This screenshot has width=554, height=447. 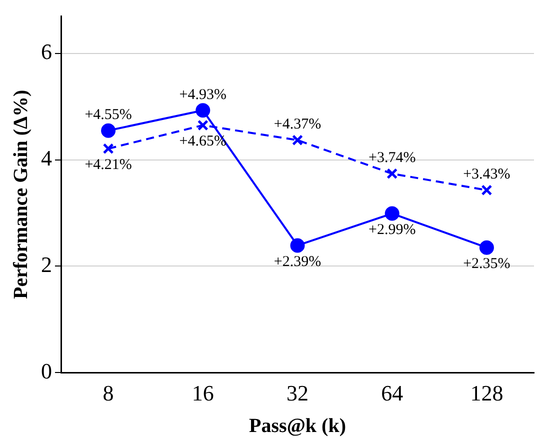 What do you see at coordinates (298, 262) in the screenshot?
I see `data-label: +2.39%` at bounding box center [298, 262].